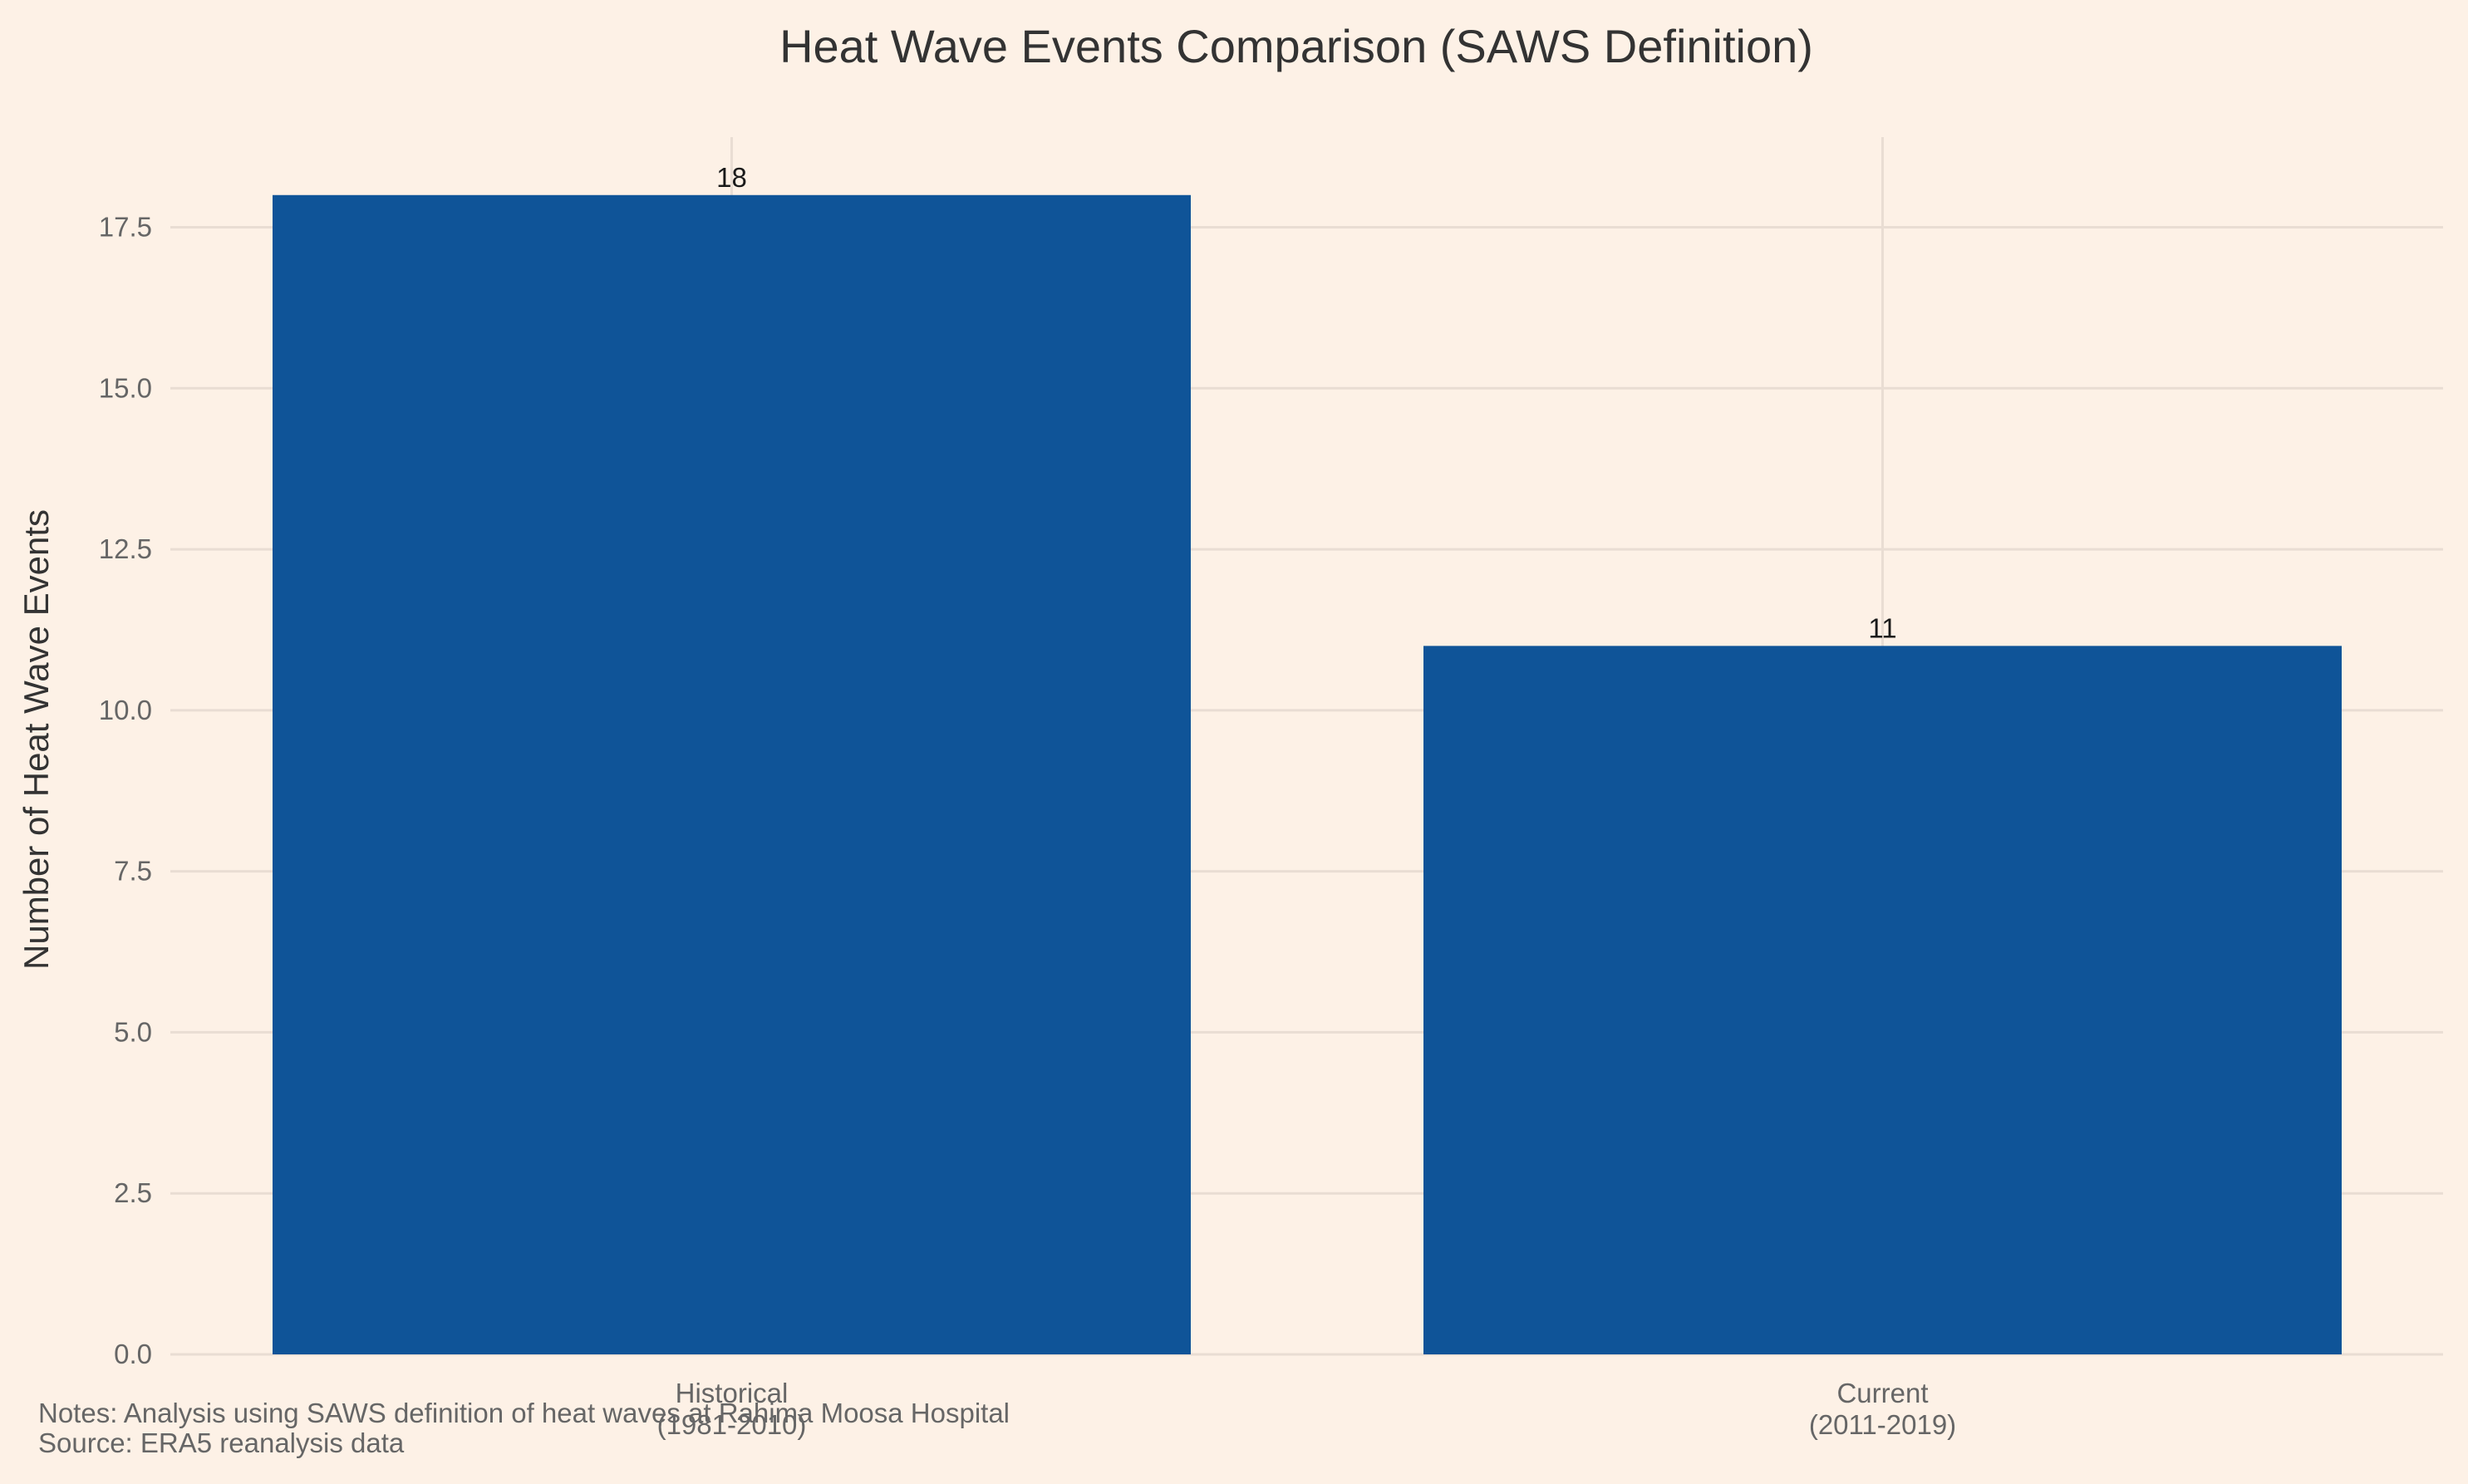 This screenshot has width=2468, height=1484. Describe the element at coordinates (1882, 627) in the screenshot. I see `bar-value-label: 11` at that location.